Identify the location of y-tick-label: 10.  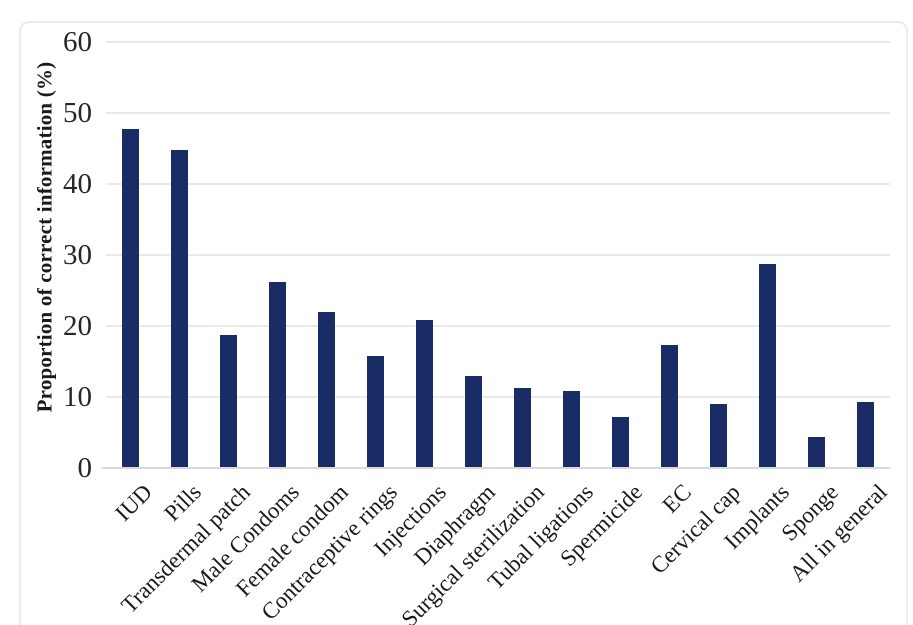
(77, 397).